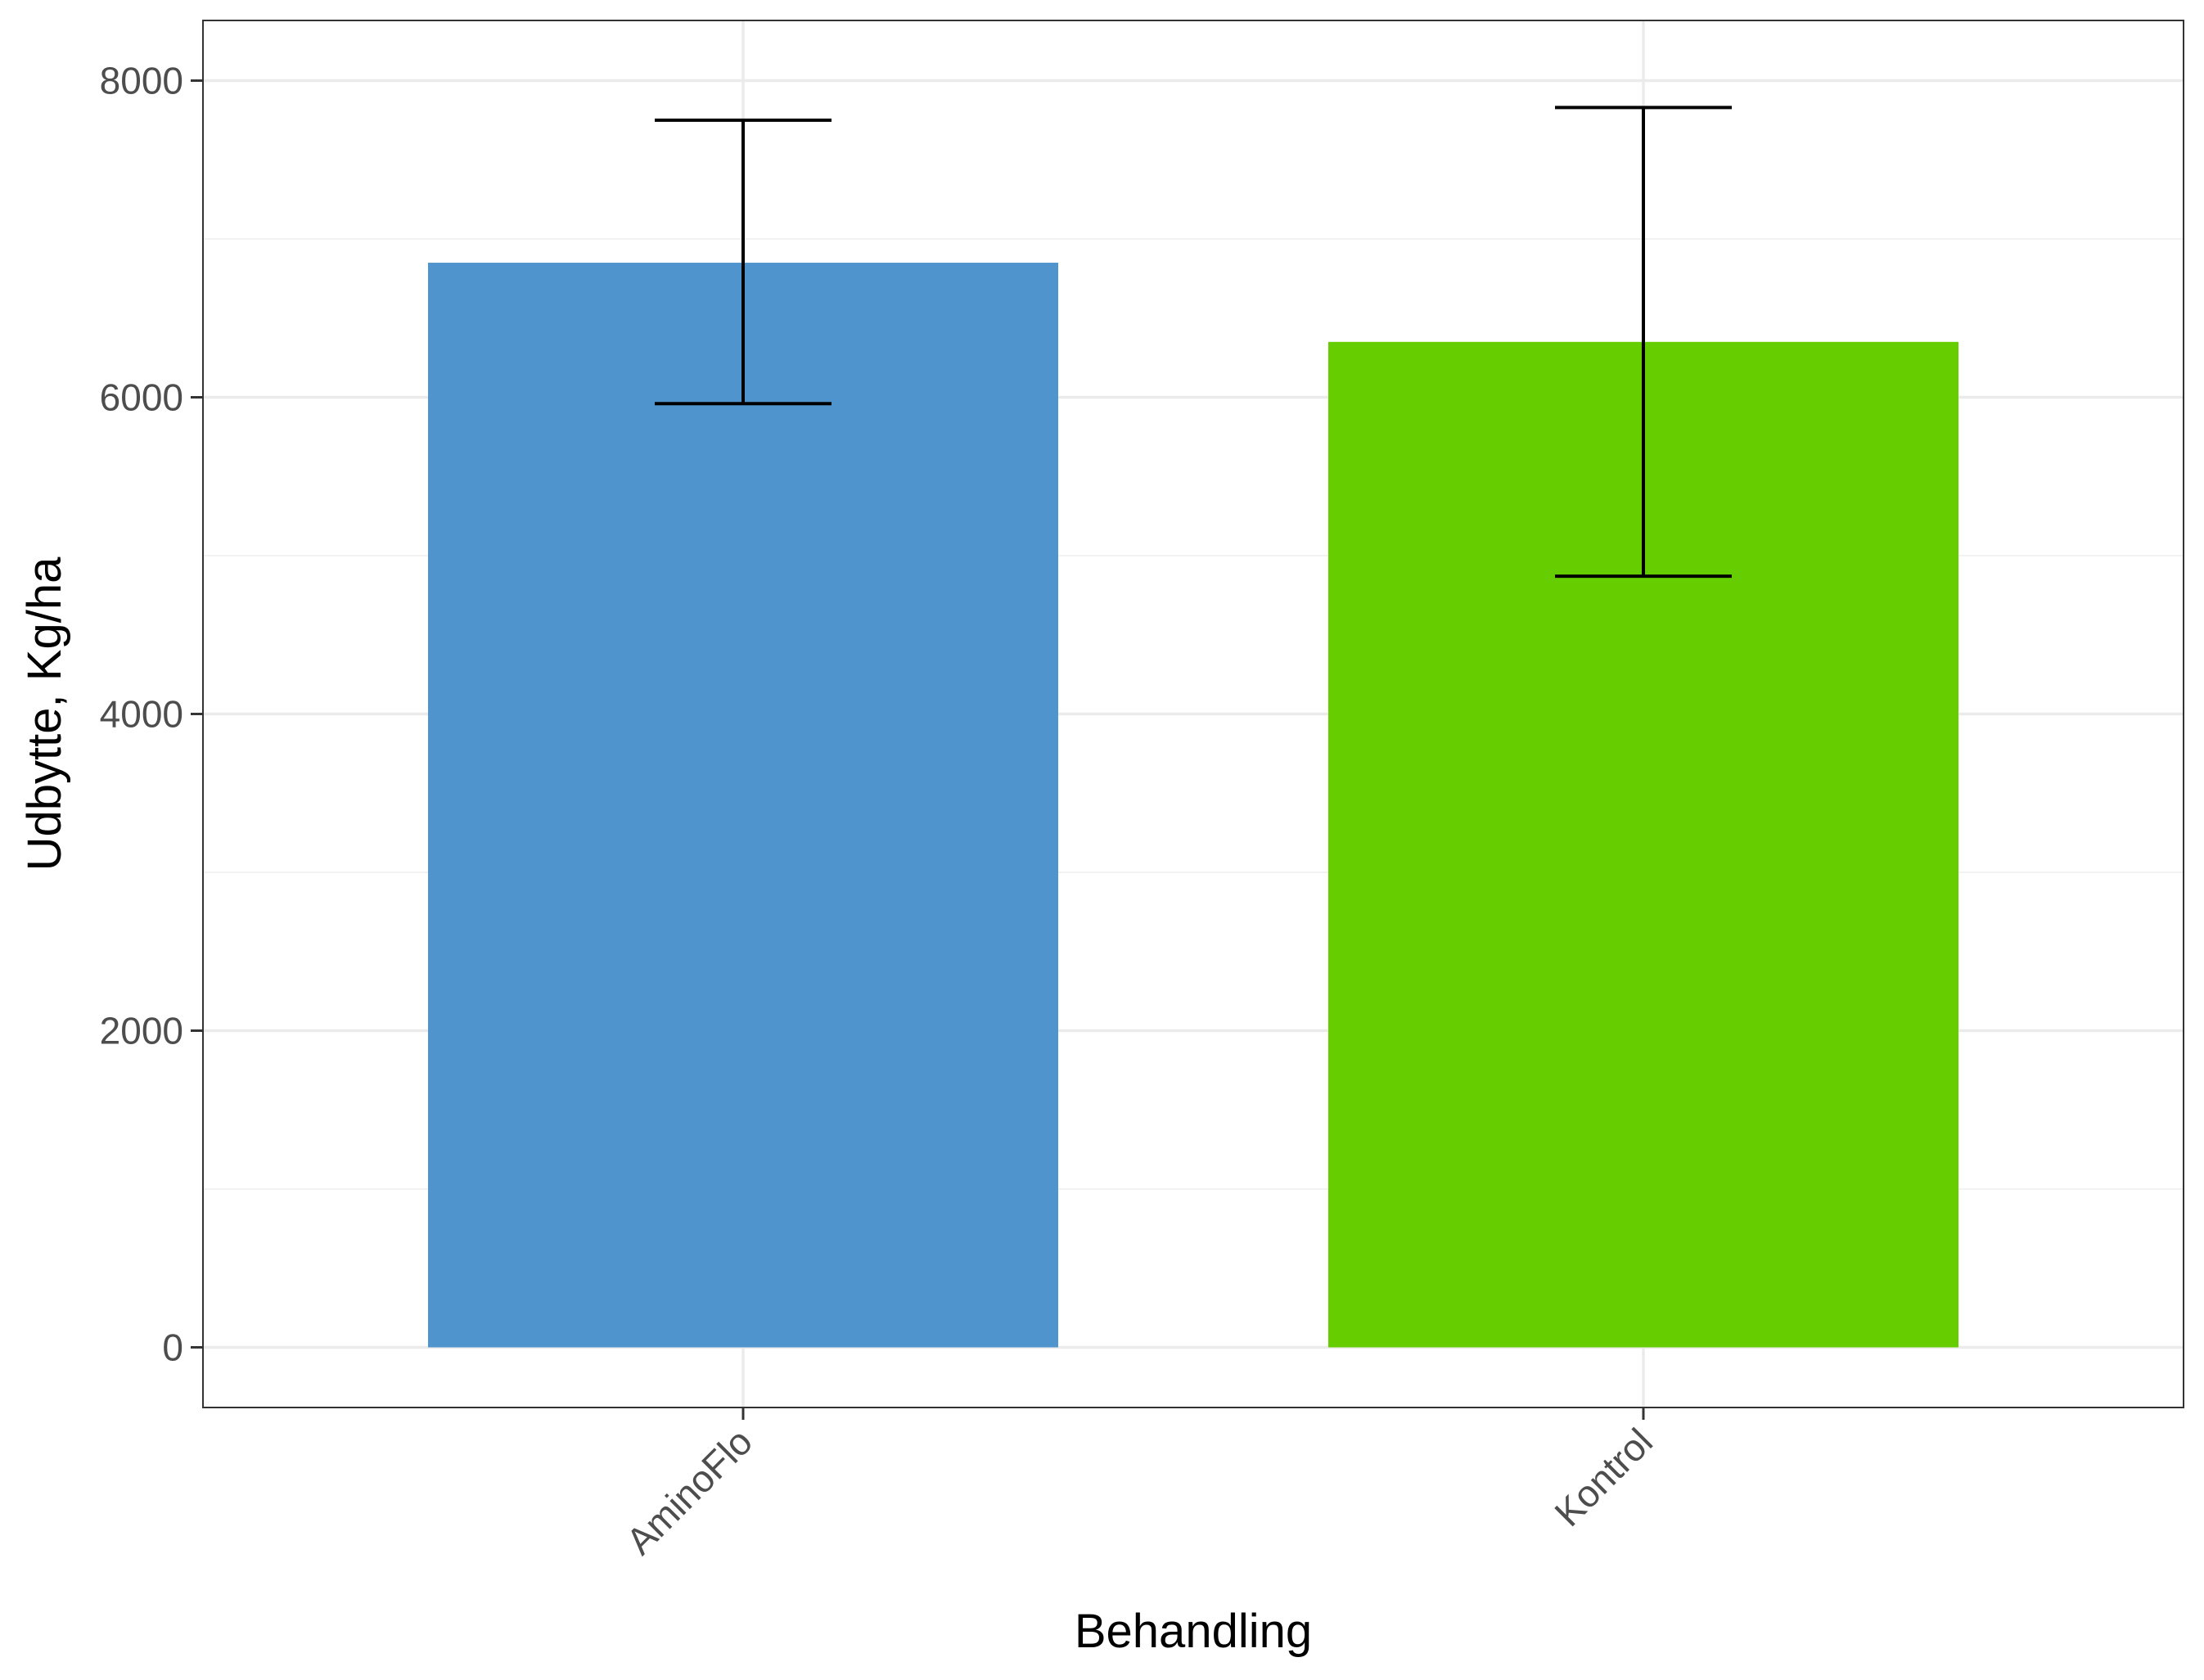 This screenshot has width=2204, height=1680. I want to click on y-tick-label: 2000, so click(141, 1030).